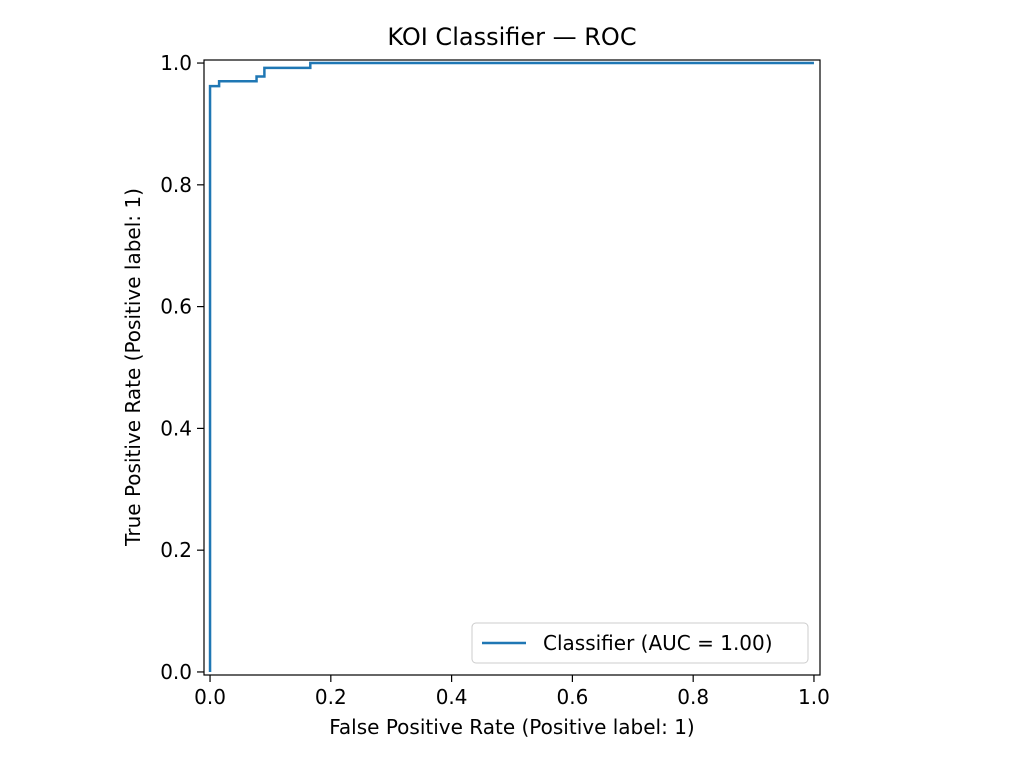 Image resolution: width=1024 pixels, height=768 pixels. I want to click on legend-box, so click(640, 643).